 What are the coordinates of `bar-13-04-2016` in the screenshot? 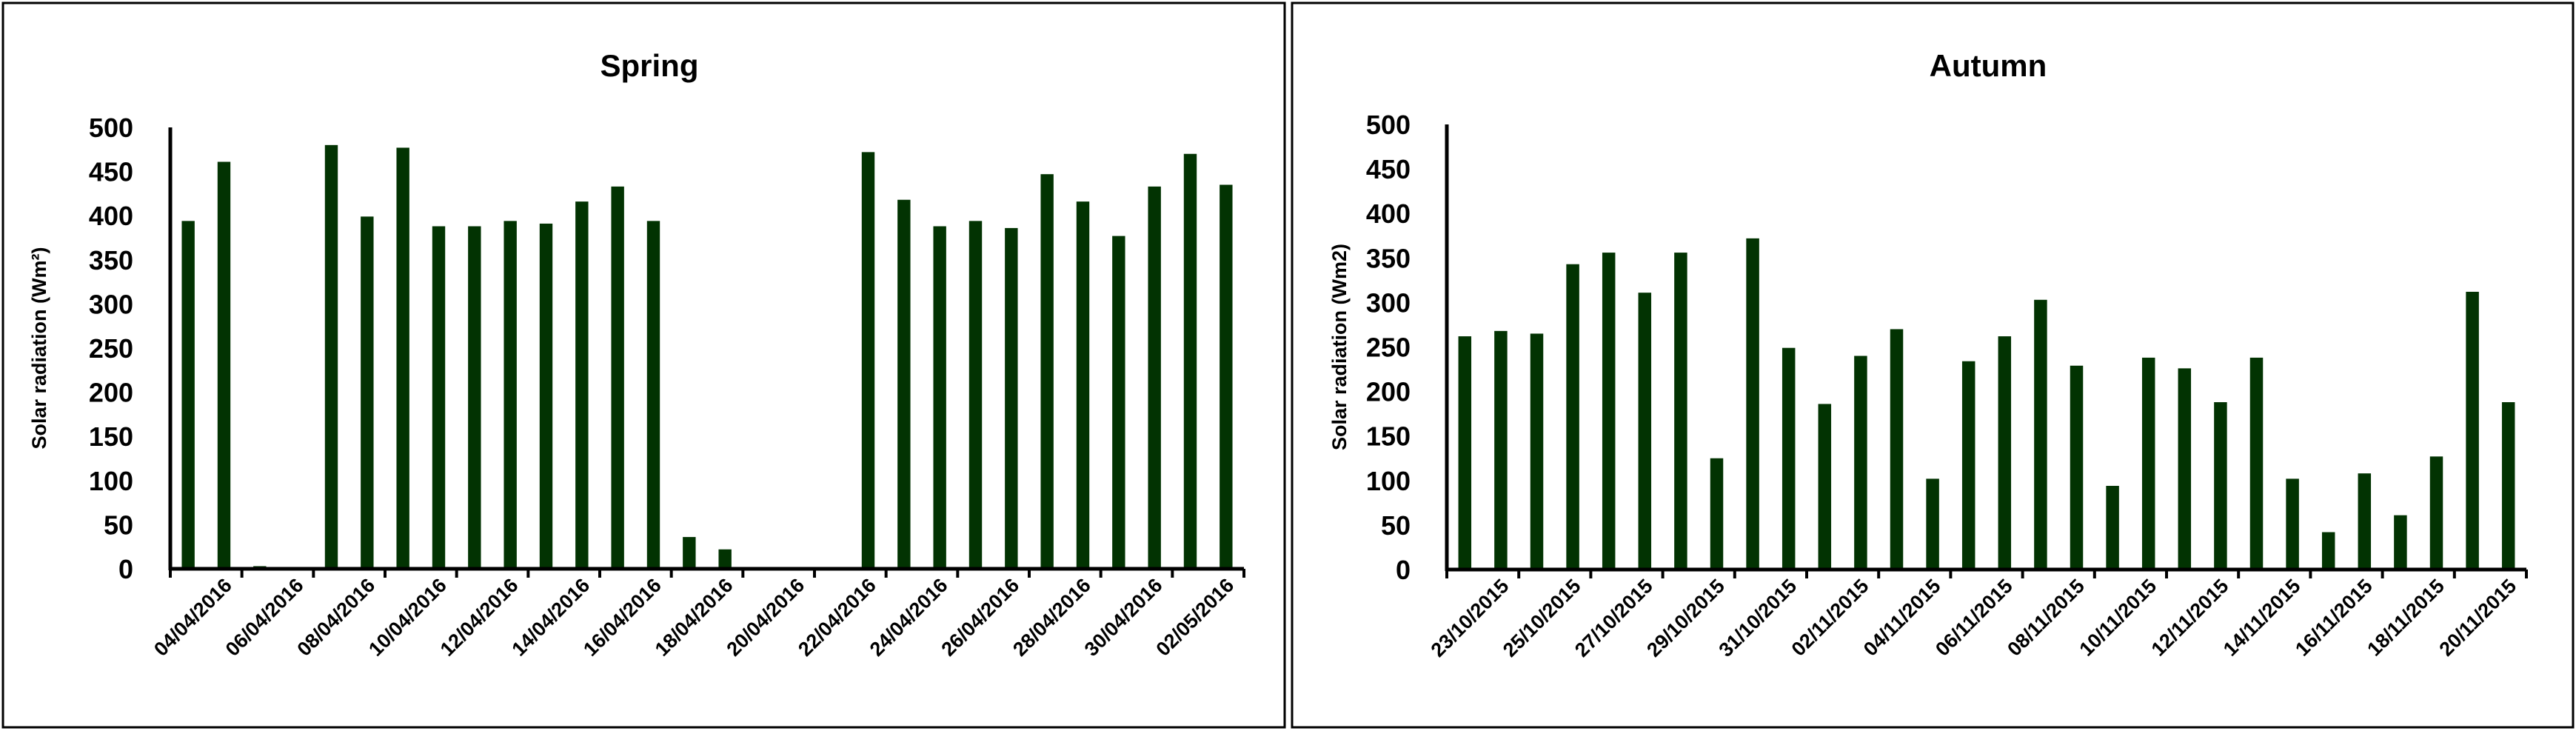 It's located at (511, 395).